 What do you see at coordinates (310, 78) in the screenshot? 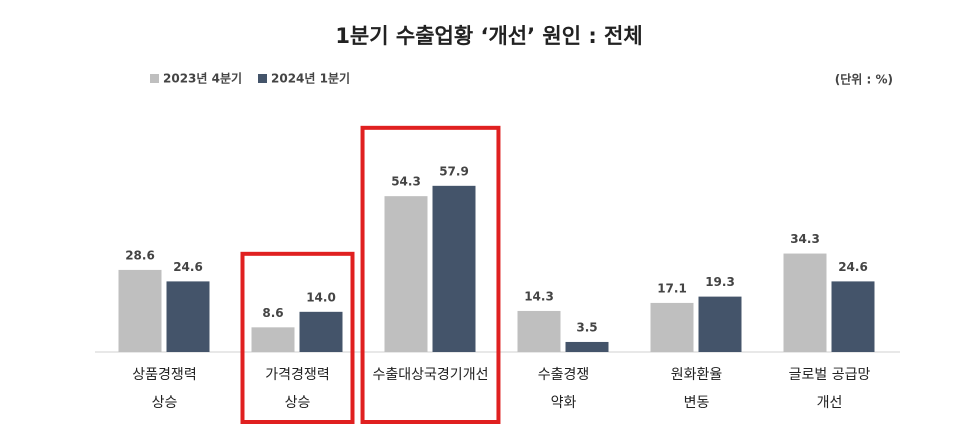
I see `legend-label: 2024년 1분기` at bounding box center [310, 78].